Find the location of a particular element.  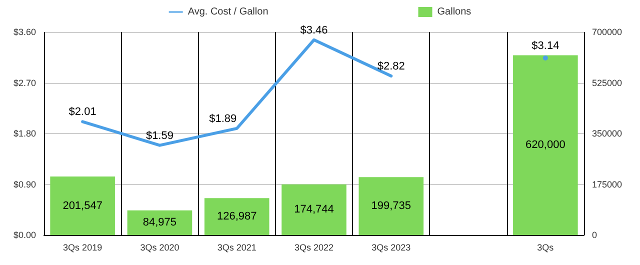

x-tick-label: 3Qs 2019 is located at coordinates (82, 247).